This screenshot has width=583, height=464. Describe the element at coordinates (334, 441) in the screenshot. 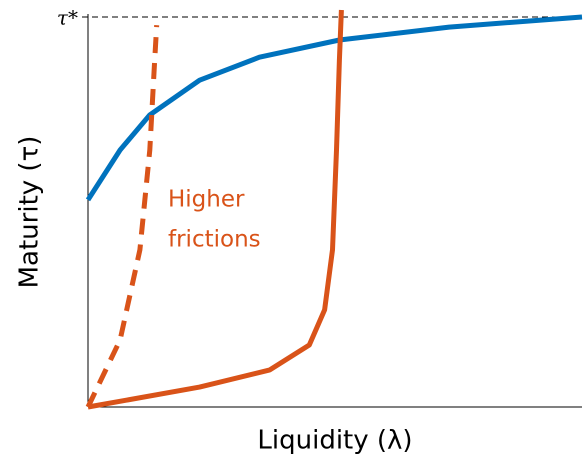

I see `x-axis-label: Liquidity (λ)` at that location.